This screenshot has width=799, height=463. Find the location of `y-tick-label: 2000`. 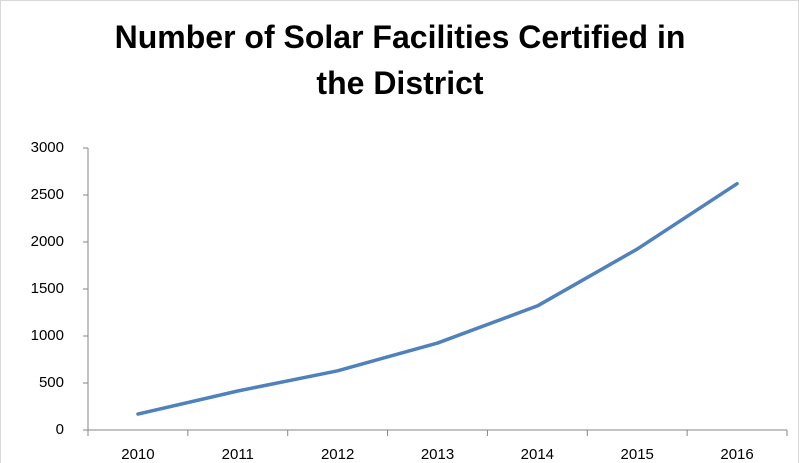

y-tick-label: 2000 is located at coordinates (47, 241).